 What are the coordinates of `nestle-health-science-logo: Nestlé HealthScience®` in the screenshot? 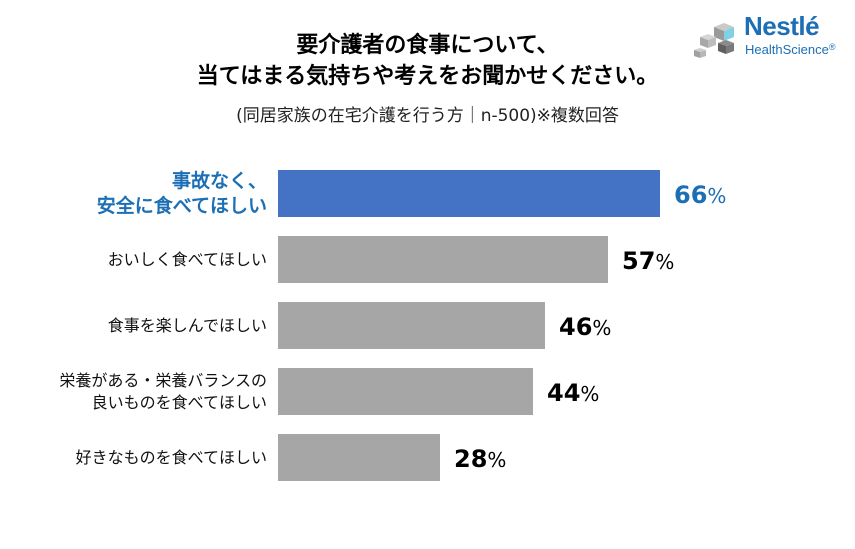 It's located at (767, 38).